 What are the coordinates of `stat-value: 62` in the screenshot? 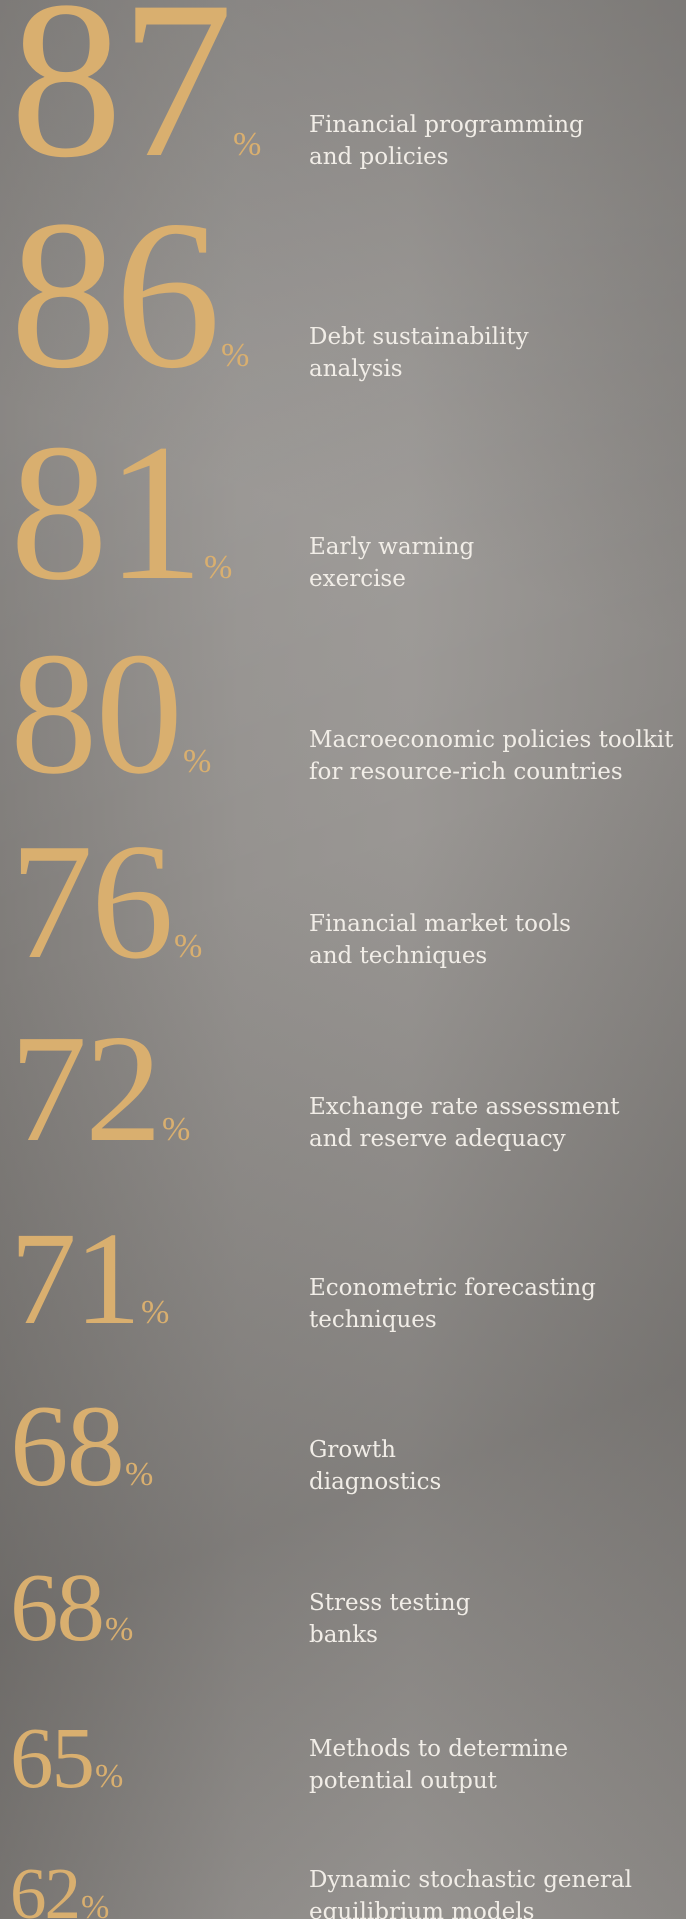 It's located at (45, 1886).